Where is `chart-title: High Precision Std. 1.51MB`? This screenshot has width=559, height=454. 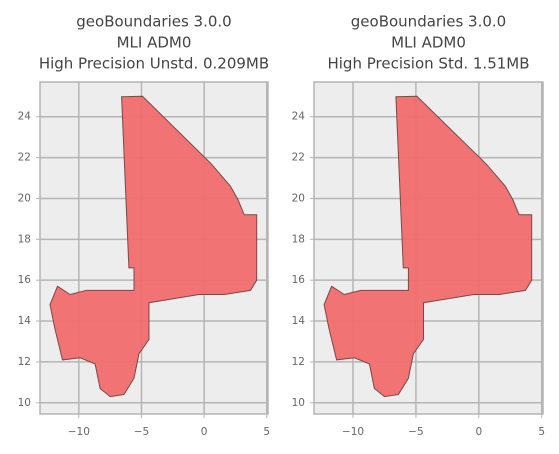
chart-title: High Precision Std. 1.51MB is located at coordinates (428, 64).